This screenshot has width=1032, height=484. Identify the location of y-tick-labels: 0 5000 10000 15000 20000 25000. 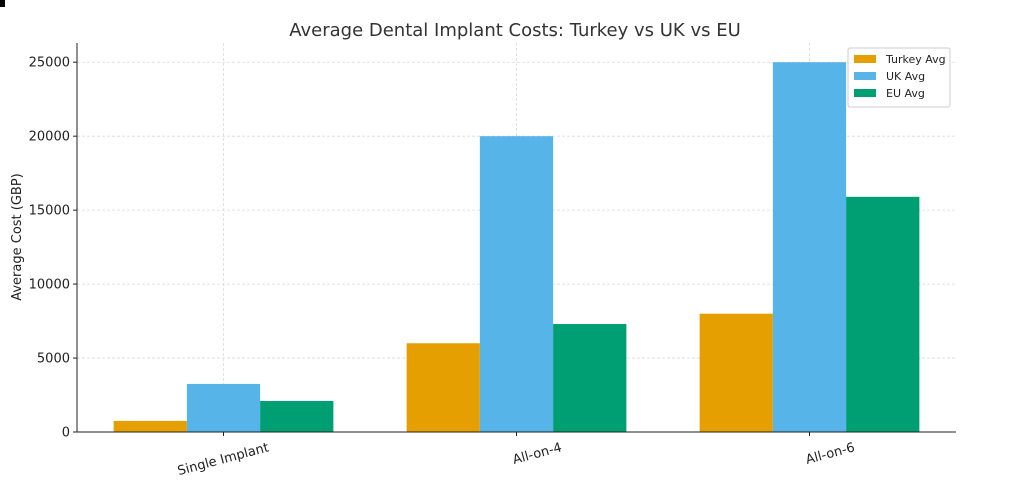
(49, 248).